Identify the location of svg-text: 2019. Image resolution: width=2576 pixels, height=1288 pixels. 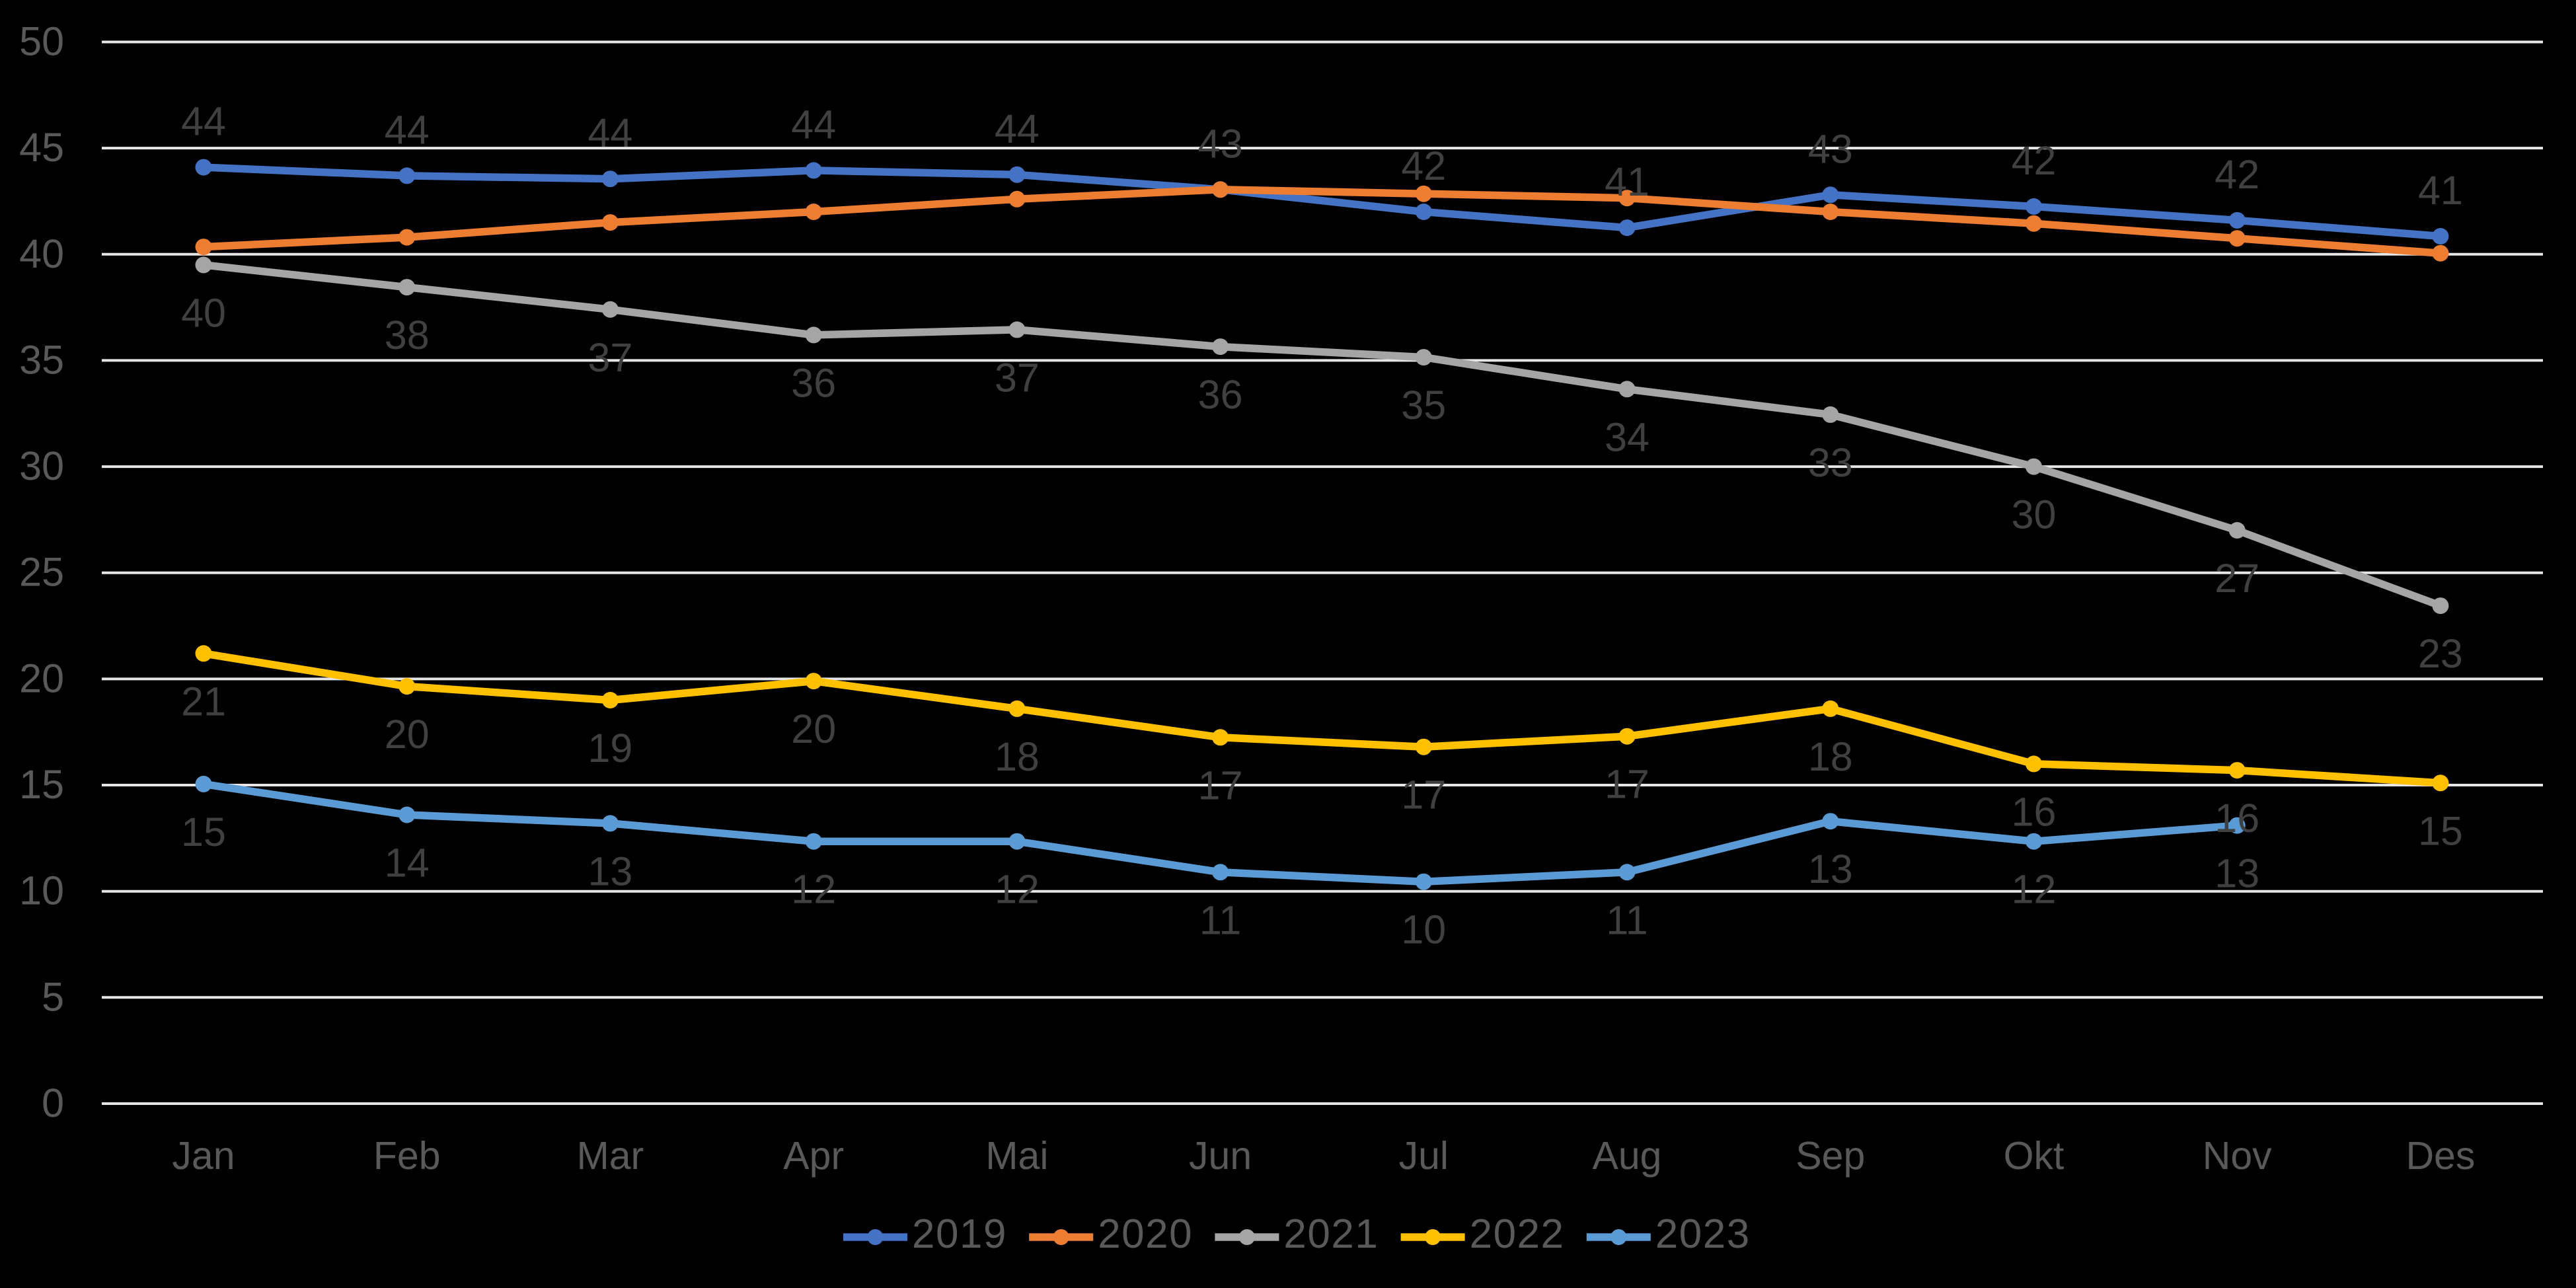
(959, 1234).